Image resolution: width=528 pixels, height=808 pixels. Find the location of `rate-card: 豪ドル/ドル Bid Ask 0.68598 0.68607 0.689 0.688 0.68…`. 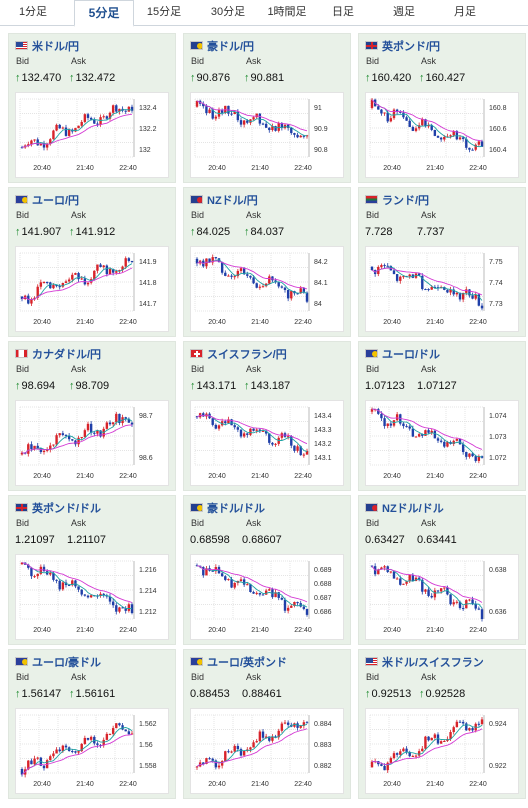

rate-card: 豪ドル/ドル Bid Ask 0.68598 0.68607 0.689 0.688 0.68… is located at coordinates (267, 570).